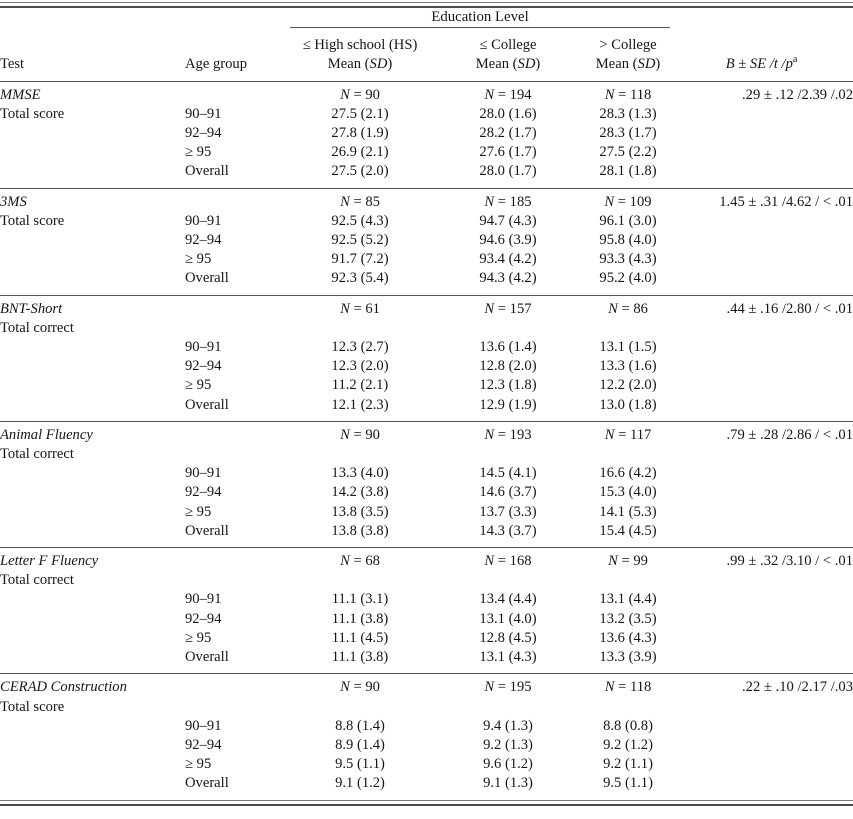 The image size is (853, 819). I want to click on n-cell: N = 195, so click(508, 685).